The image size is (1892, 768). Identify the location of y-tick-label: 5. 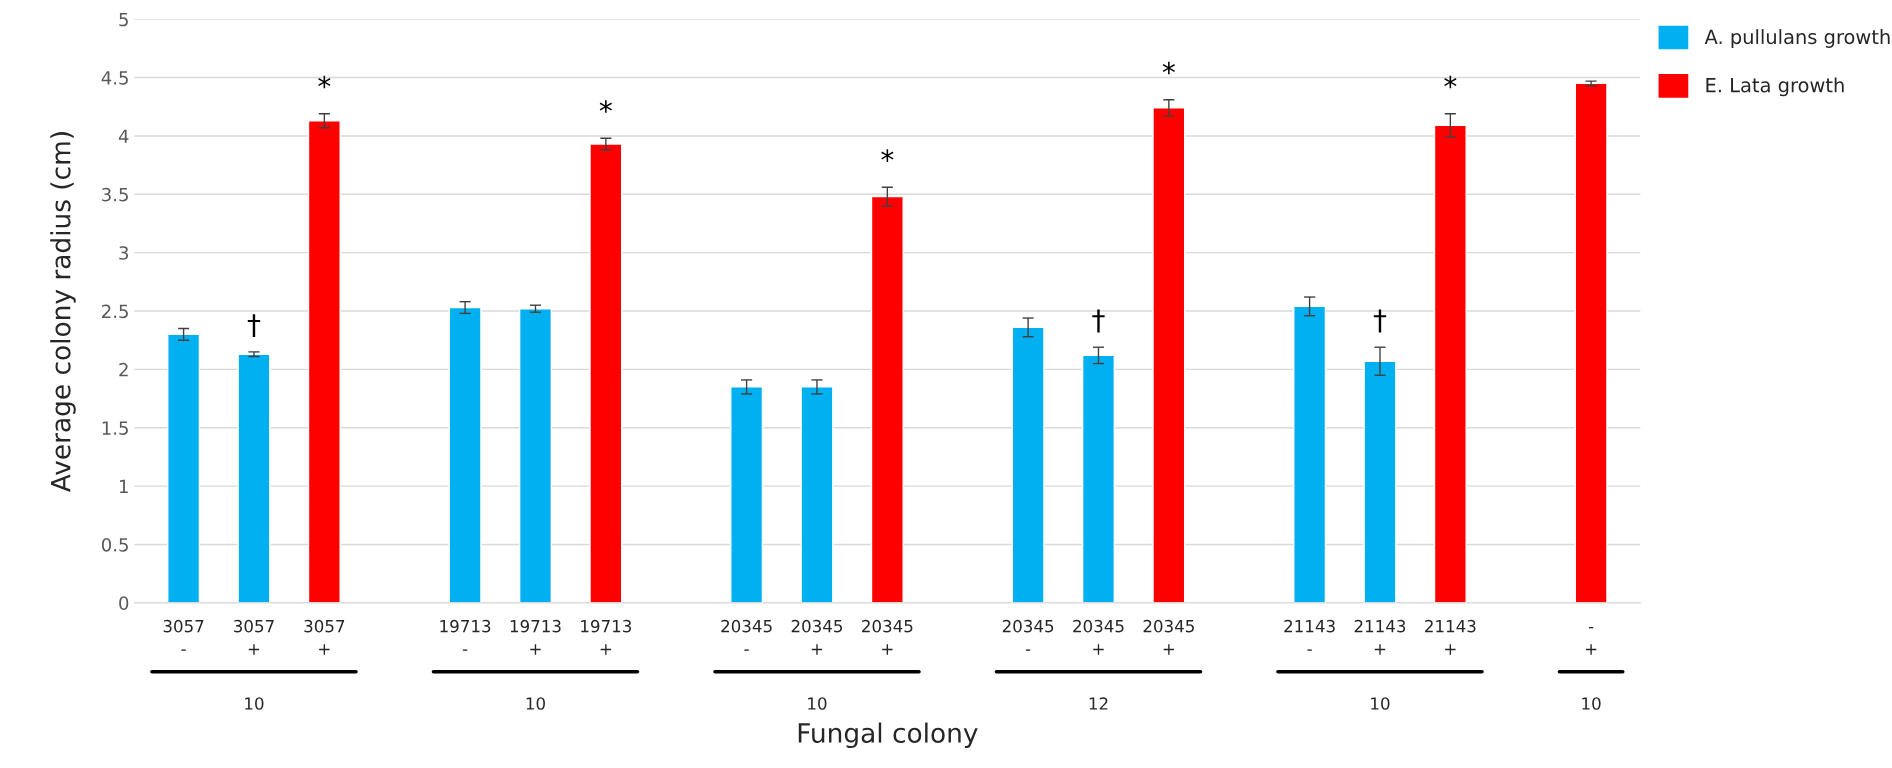
(123, 19).